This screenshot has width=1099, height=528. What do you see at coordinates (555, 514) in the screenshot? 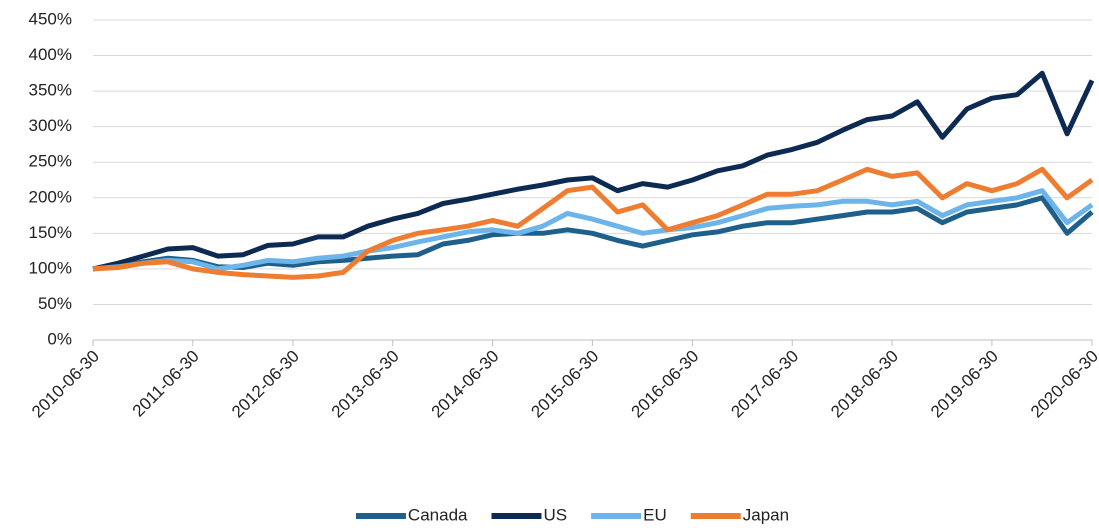
I see `legend-label: US` at bounding box center [555, 514].